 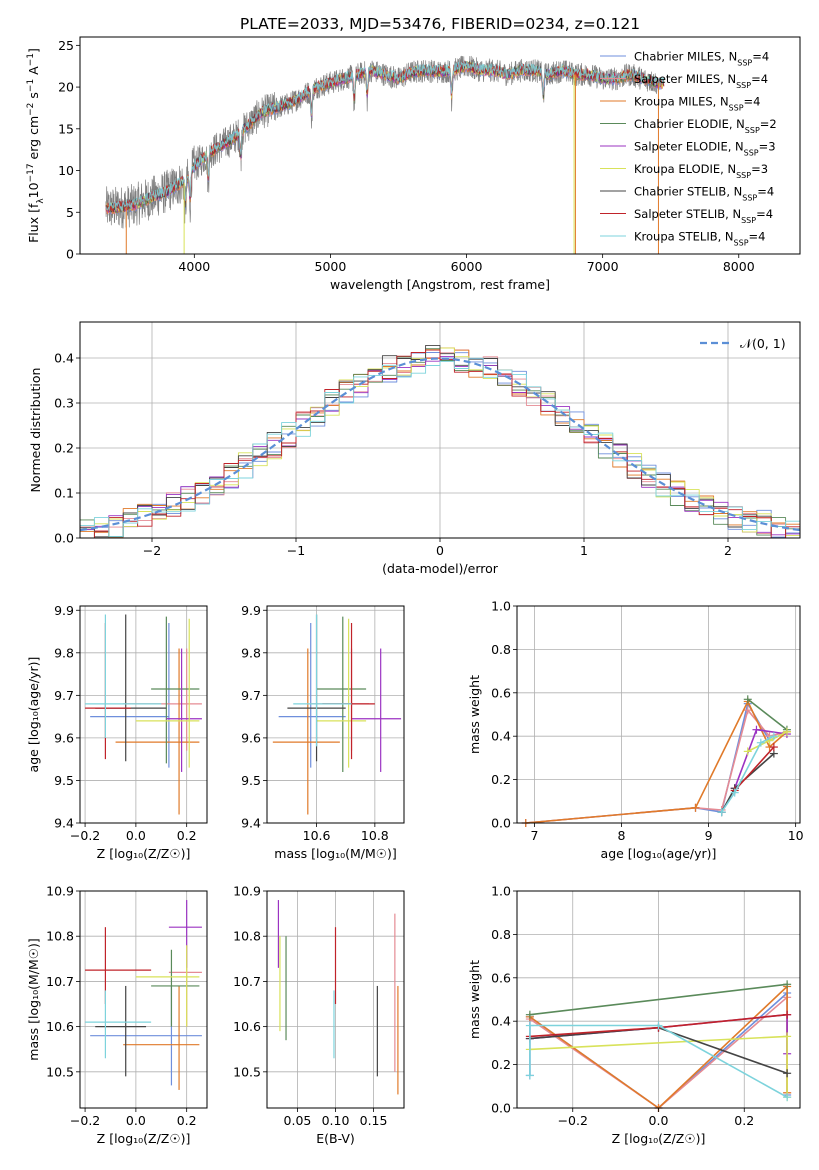 I want to click on residual-histograms, so click(x=440, y=441).